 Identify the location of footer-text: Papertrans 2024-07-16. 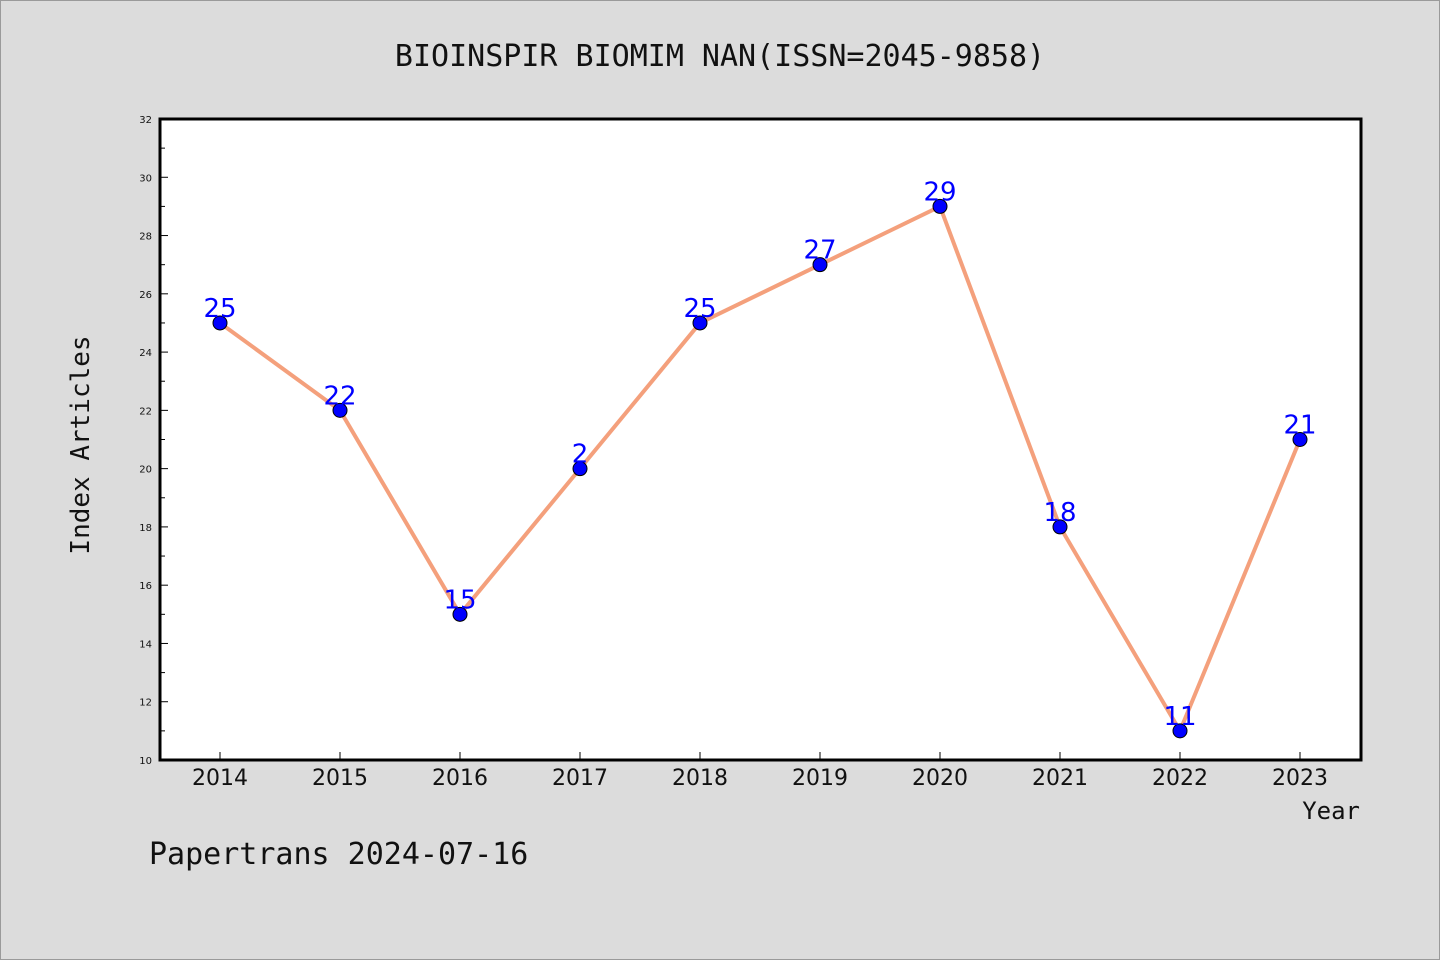
(338, 854).